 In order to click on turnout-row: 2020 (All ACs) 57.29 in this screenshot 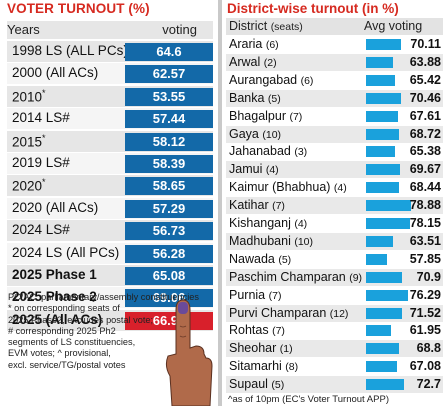, I will do `click(108, 208)`.